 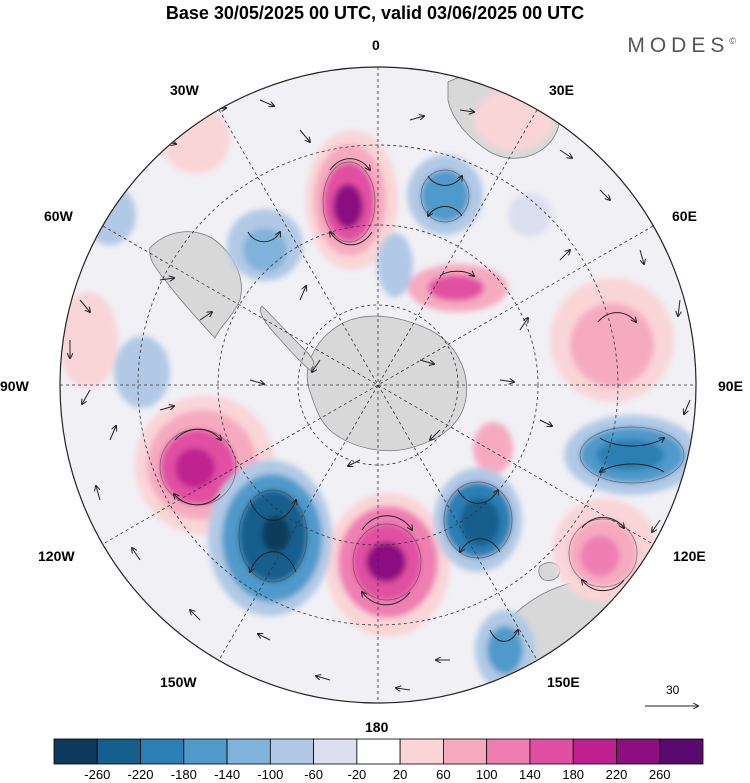 I want to click on copyright-mark: ©, so click(x=732, y=41).